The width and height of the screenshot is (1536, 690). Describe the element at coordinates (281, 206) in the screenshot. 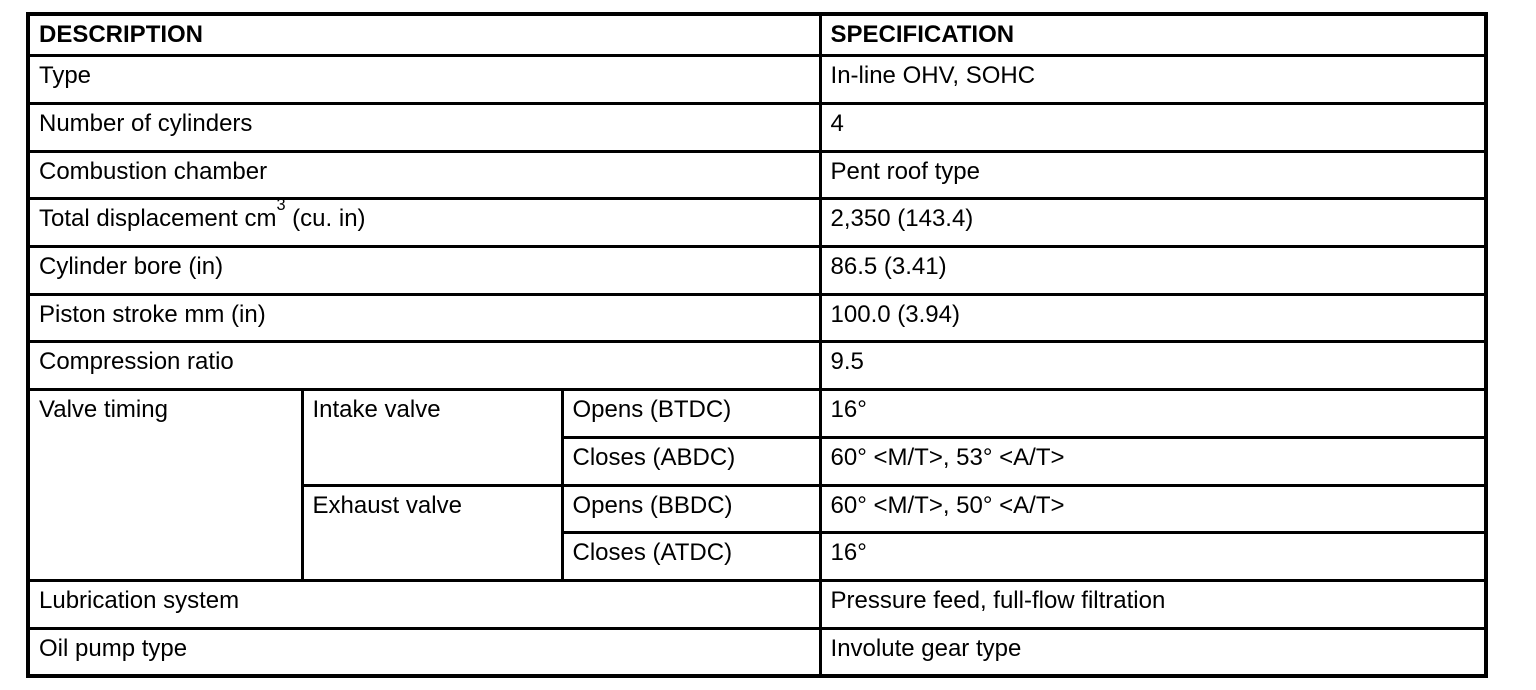

I see `superscript-3: 3` at that location.